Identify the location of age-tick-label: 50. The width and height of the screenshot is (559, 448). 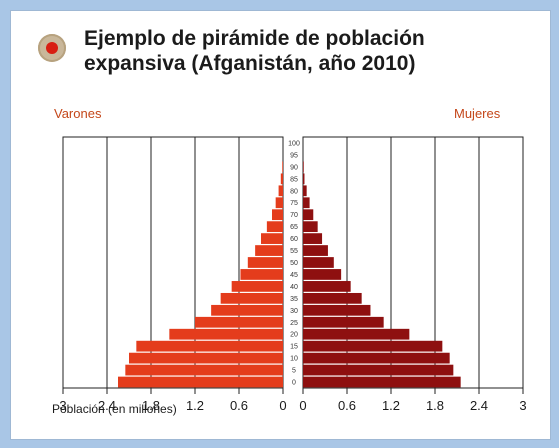
(294, 263).